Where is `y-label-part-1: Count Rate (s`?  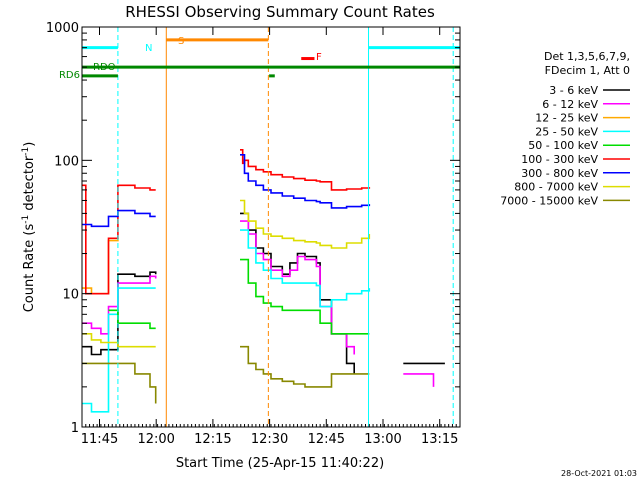
y-label-part-1: Count Rate (s is located at coordinates (29, 268).